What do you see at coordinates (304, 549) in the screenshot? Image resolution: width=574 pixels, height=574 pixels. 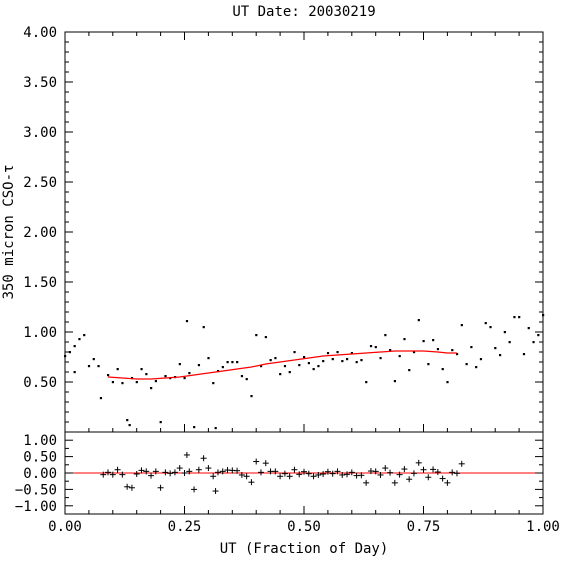 I see `x-axis-label: UT (Fraction of Day)` at bounding box center [304, 549].